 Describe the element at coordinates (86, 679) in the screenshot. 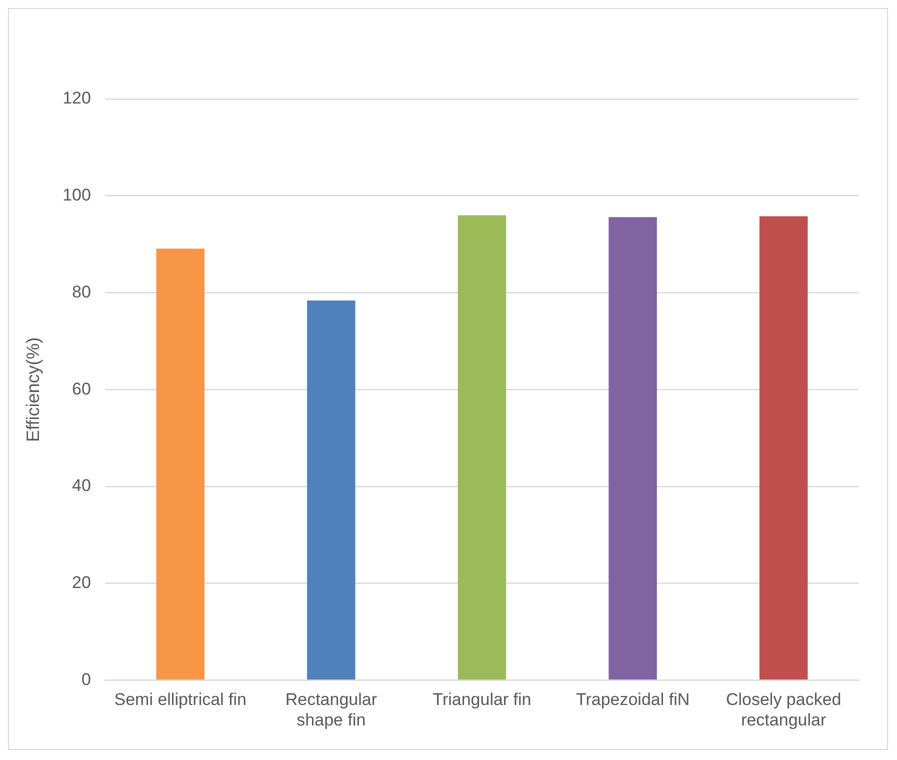

I see `y-tick-label: 0` at that location.